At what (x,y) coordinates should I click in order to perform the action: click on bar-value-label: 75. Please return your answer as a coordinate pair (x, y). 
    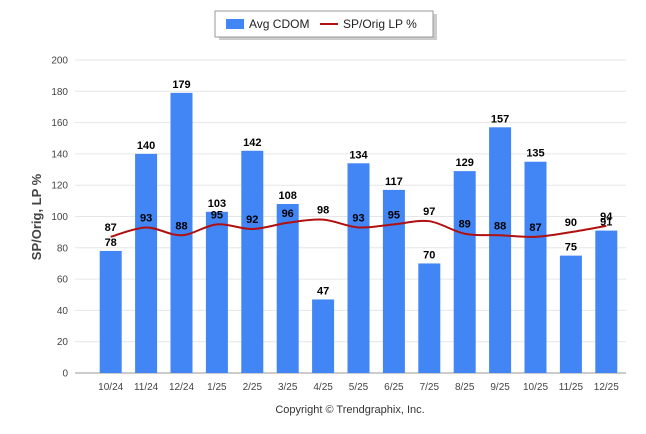
    Looking at the image, I should click on (571, 248).